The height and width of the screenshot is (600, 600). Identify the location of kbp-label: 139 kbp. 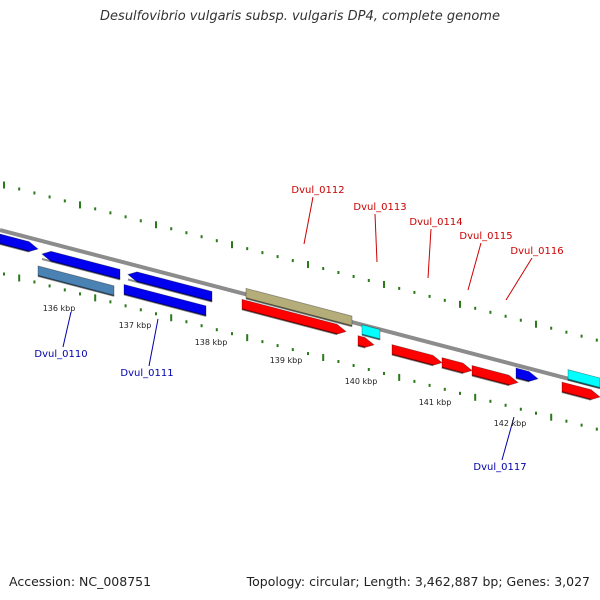
(286, 360).